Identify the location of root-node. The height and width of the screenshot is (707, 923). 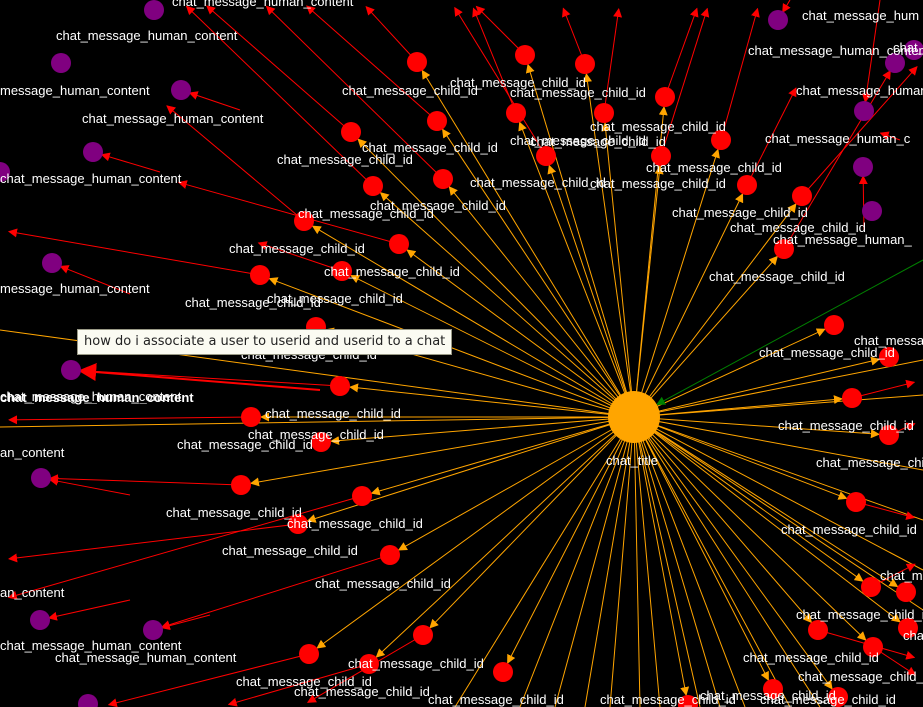
(634, 417).